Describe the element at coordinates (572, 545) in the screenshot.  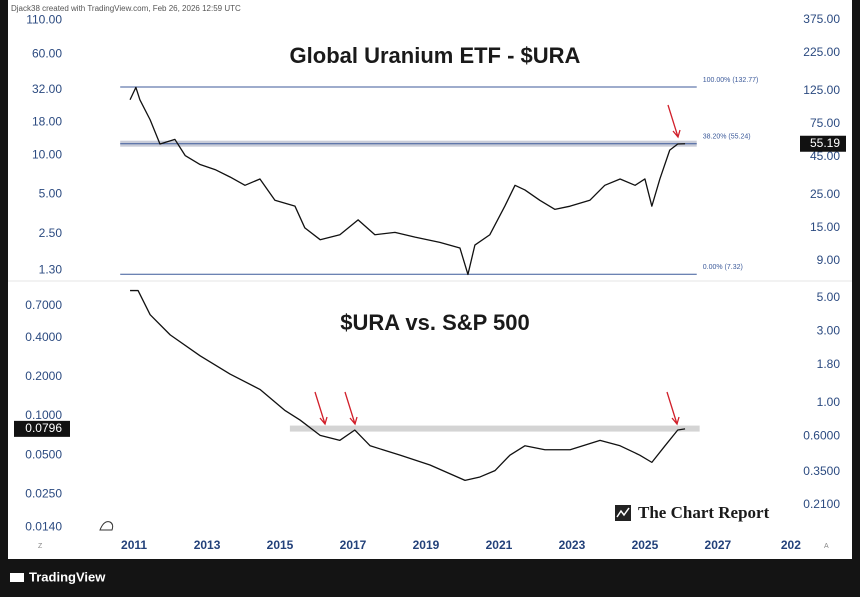
I see `x-tick-label: 2023` at that location.